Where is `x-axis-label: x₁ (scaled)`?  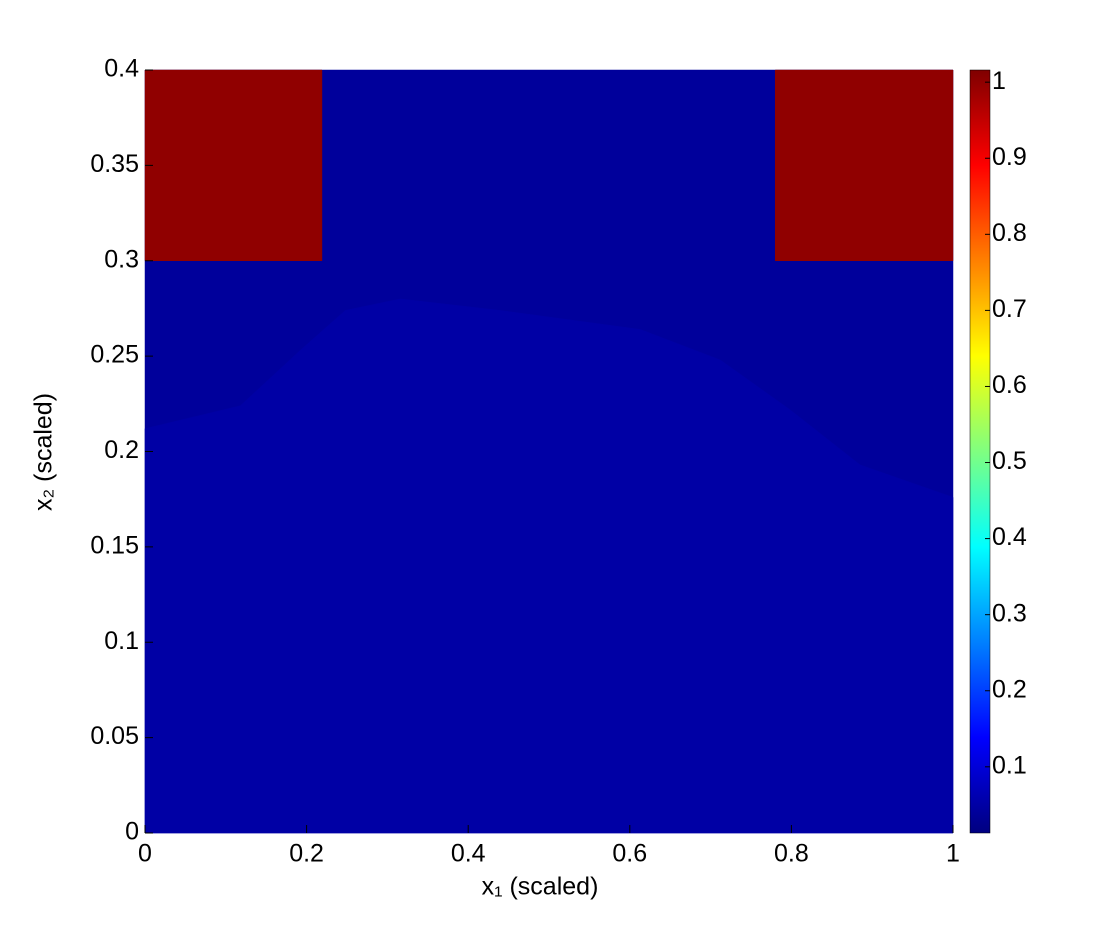
x-axis-label: x₁ (scaled) is located at coordinates (540, 887).